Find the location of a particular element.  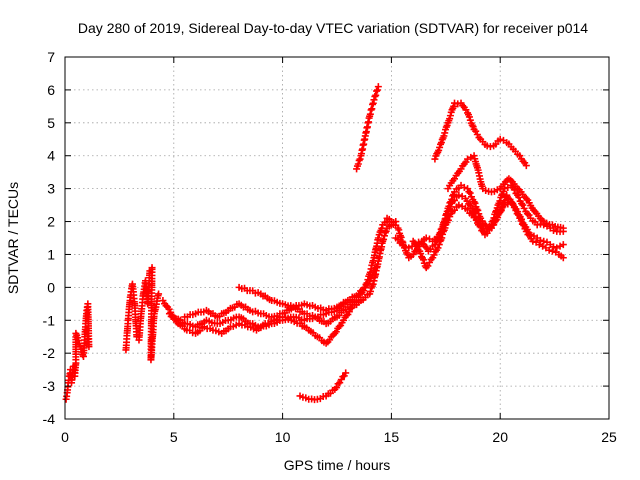

x-tick-label-2: 10 is located at coordinates (283, 437).